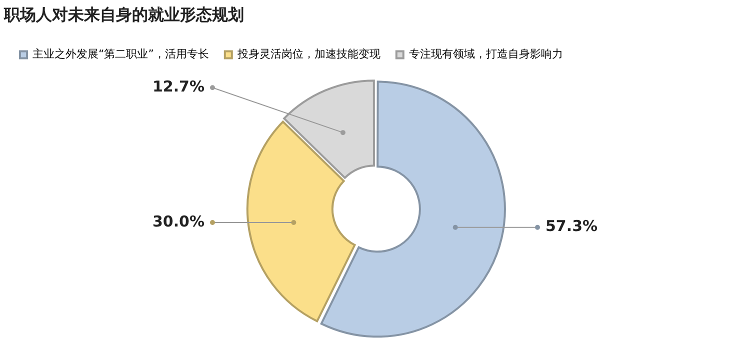 This screenshot has height=351, width=750. What do you see at coordinates (308, 54) in the screenshot?
I see `legend-label: 投身灵活岗位，加速技能变现` at bounding box center [308, 54].